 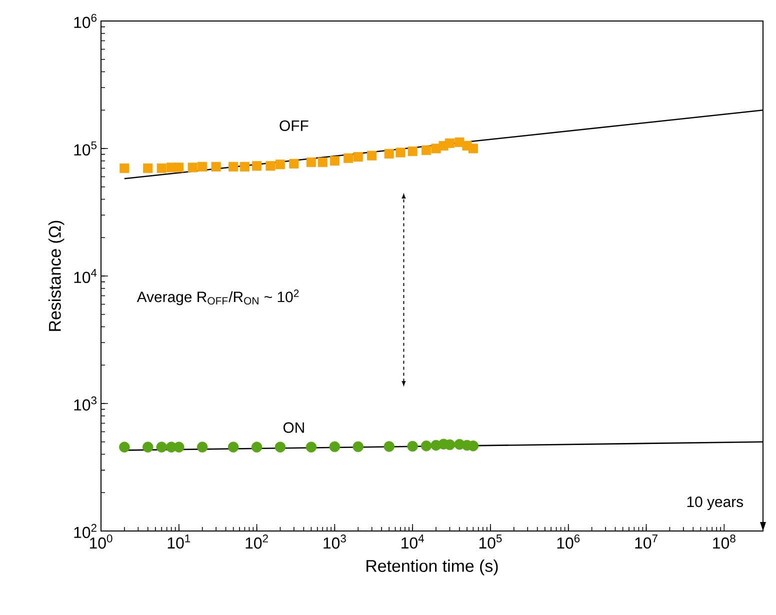 What do you see at coordinates (335, 541) in the screenshot?
I see `x-tick-label: 10$^{3}$` at bounding box center [335, 541].